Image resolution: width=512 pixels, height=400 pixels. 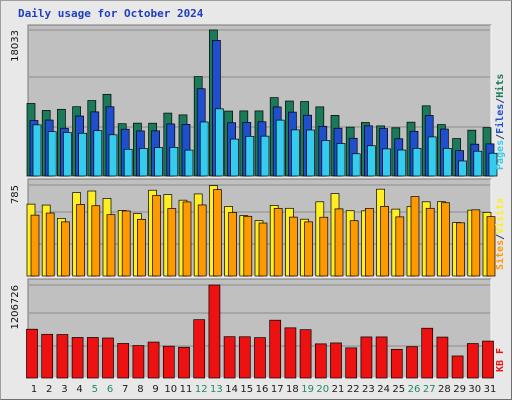 What do you see at coordinates (64, 389) in the screenshot?
I see `x-tick-label: 3` at bounding box center [64, 389].